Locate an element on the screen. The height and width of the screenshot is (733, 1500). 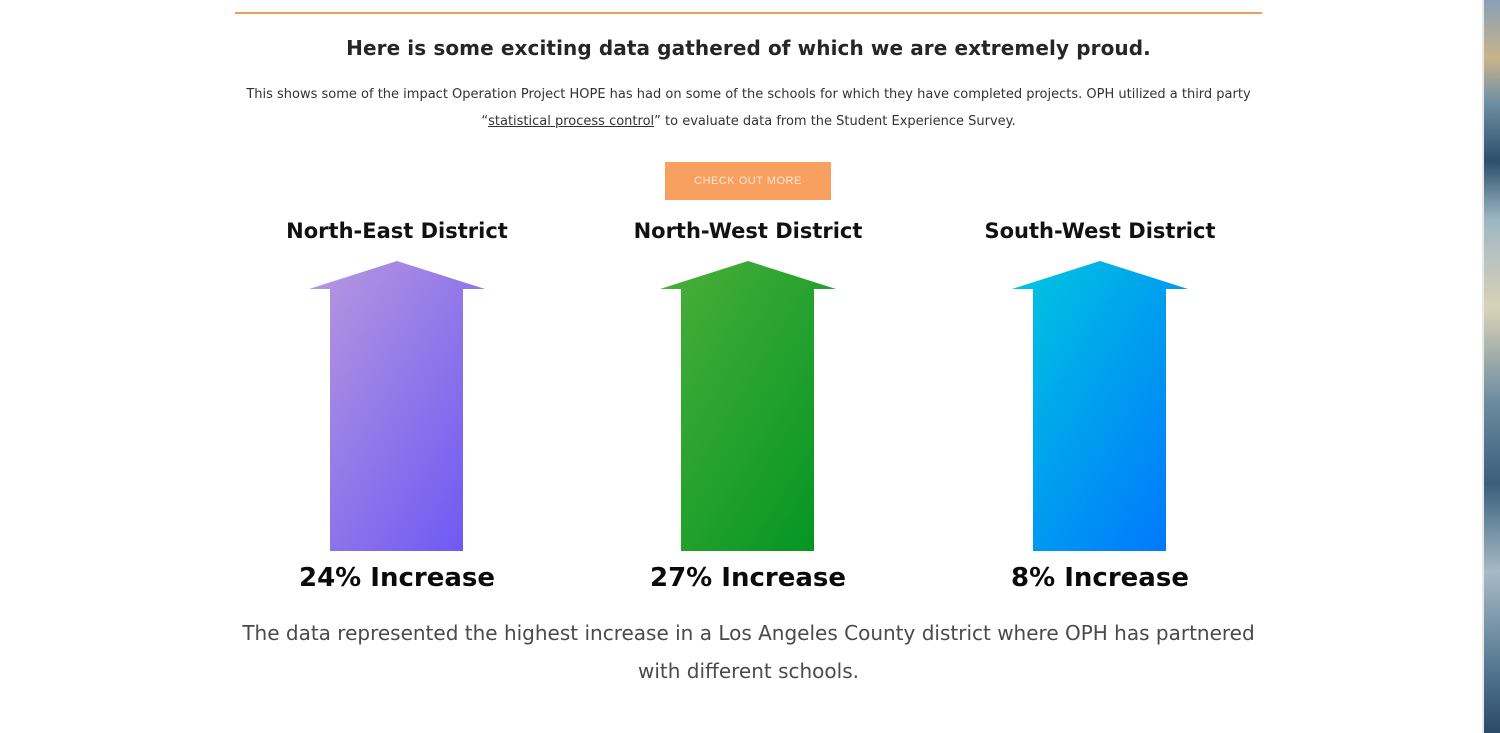
district-card-south-west: South-West District 8% Increase is located at coordinates (1100, 410).